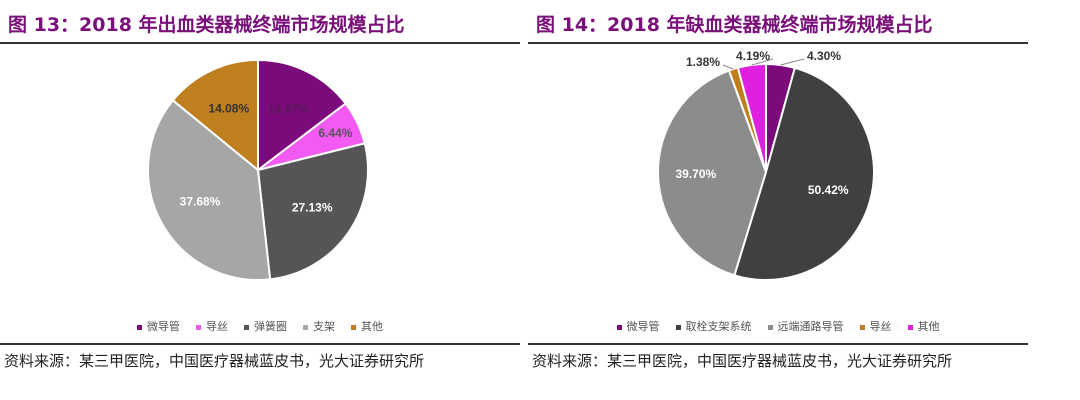 This screenshot has height=400, width=1080. What do you see at coordinates (718, 326) in the screenshot?
I see `legend-label: 取栓支架系统` at bounding box center [718, 326].